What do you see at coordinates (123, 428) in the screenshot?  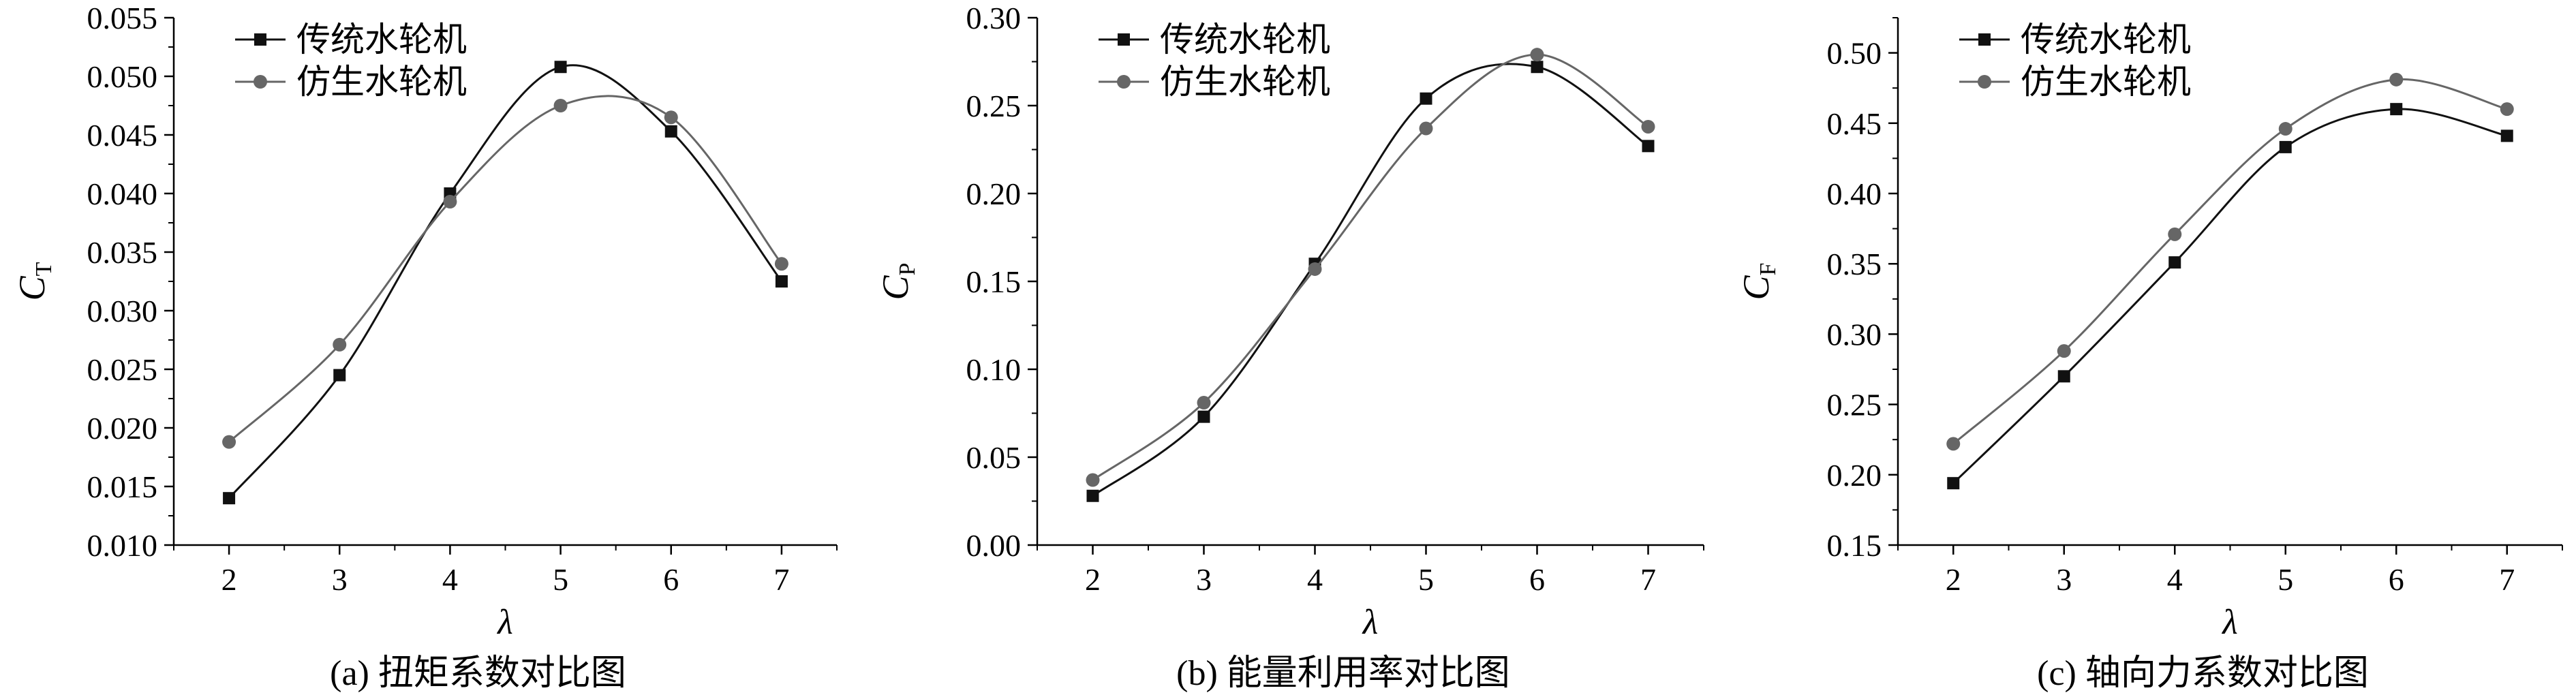 I see `y-tick-label: 0.020` at bounding box center [123, 428].